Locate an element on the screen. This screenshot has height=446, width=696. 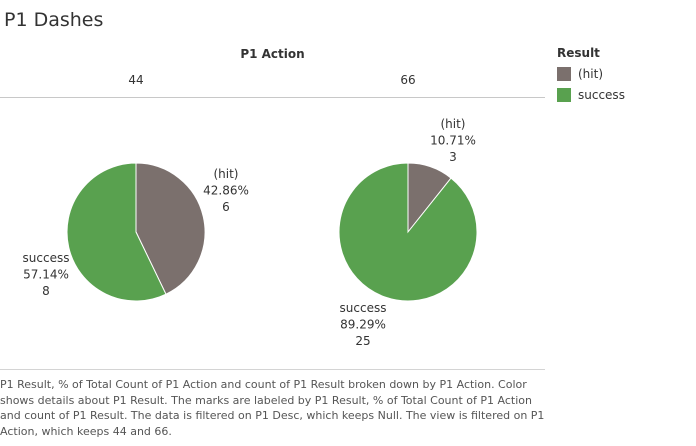
color-legend: Result (hit) success is located at coordinates (591, 75).